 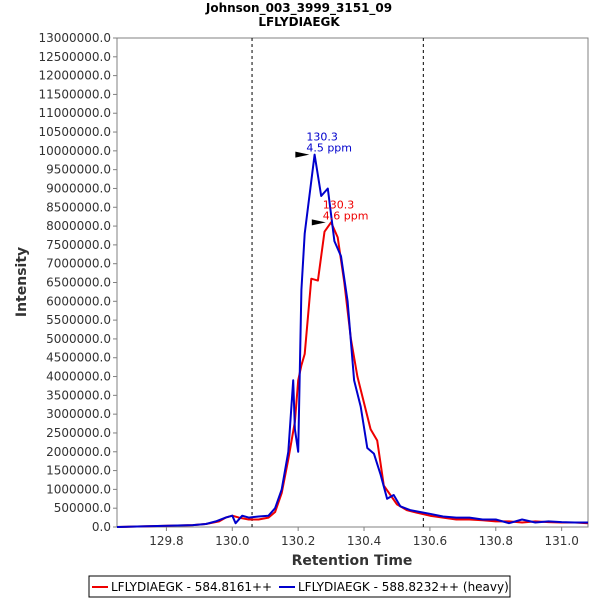 I want to click on legend-box, so click(x=299, y=586).